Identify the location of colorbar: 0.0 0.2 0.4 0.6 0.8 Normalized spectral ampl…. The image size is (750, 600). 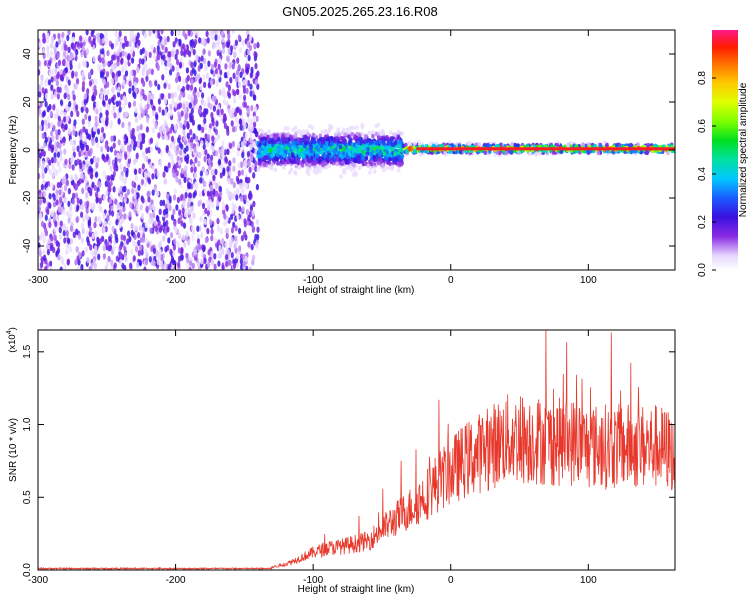
(723, 153).